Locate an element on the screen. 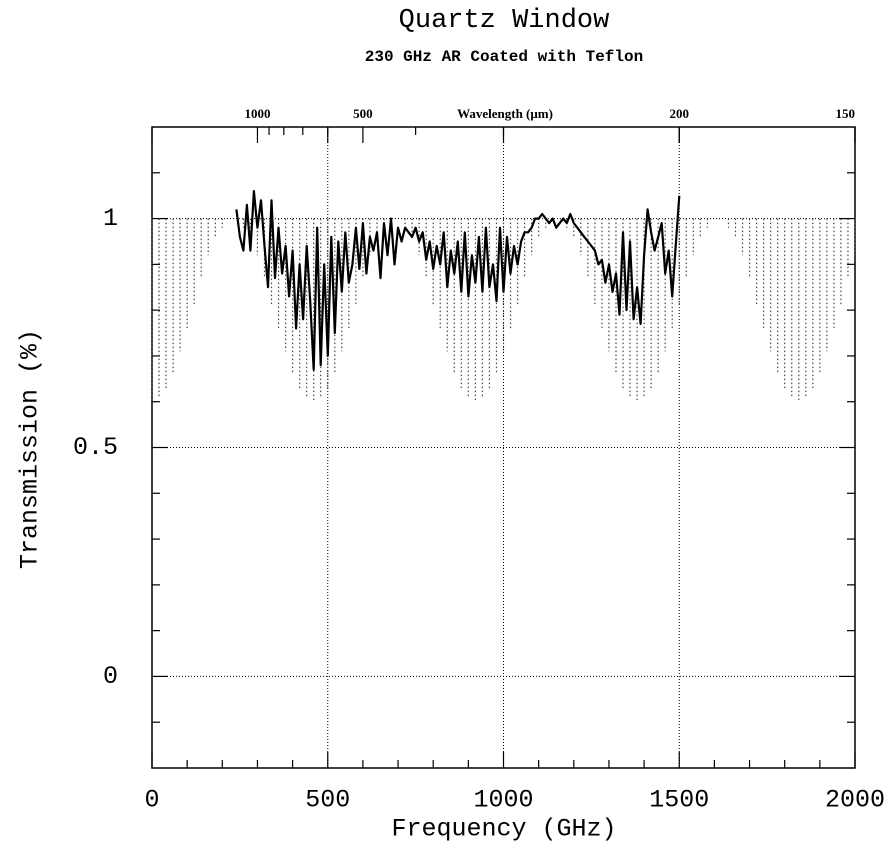 Image resolution: width=892 pixels, height=848 pixels. measured-line is located at coordinates (458, 280).